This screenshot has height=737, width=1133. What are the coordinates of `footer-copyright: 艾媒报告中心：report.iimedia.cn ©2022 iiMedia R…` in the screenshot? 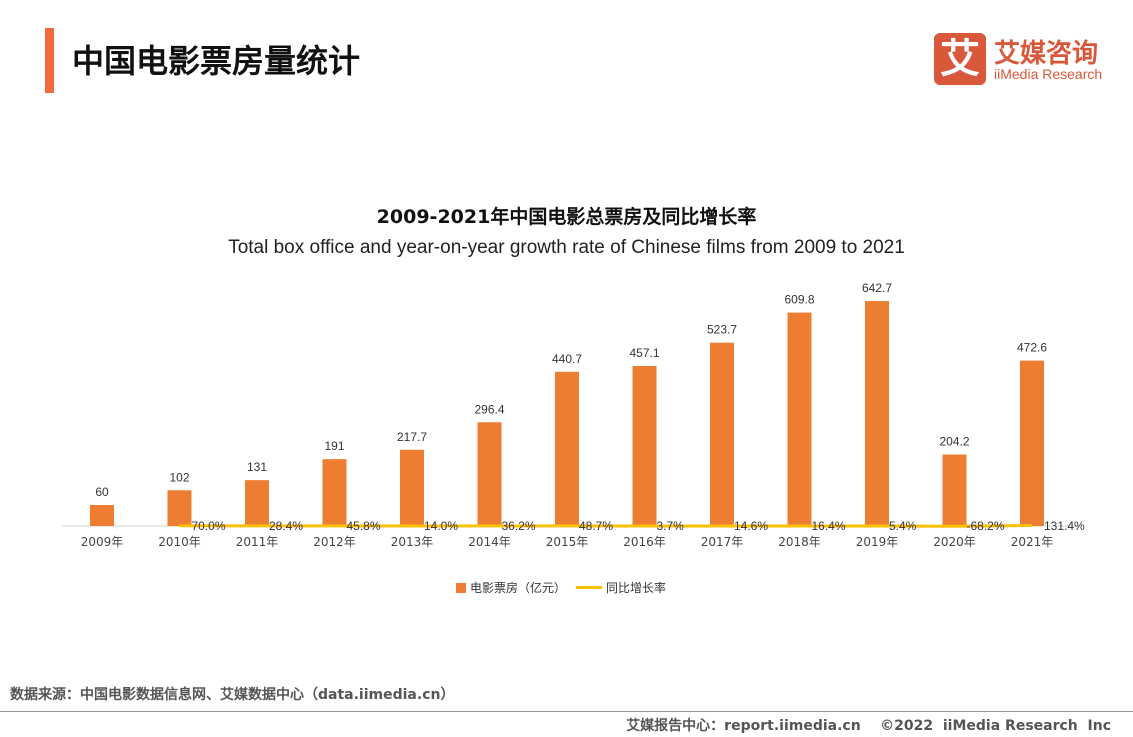 It's located at (868, 726).